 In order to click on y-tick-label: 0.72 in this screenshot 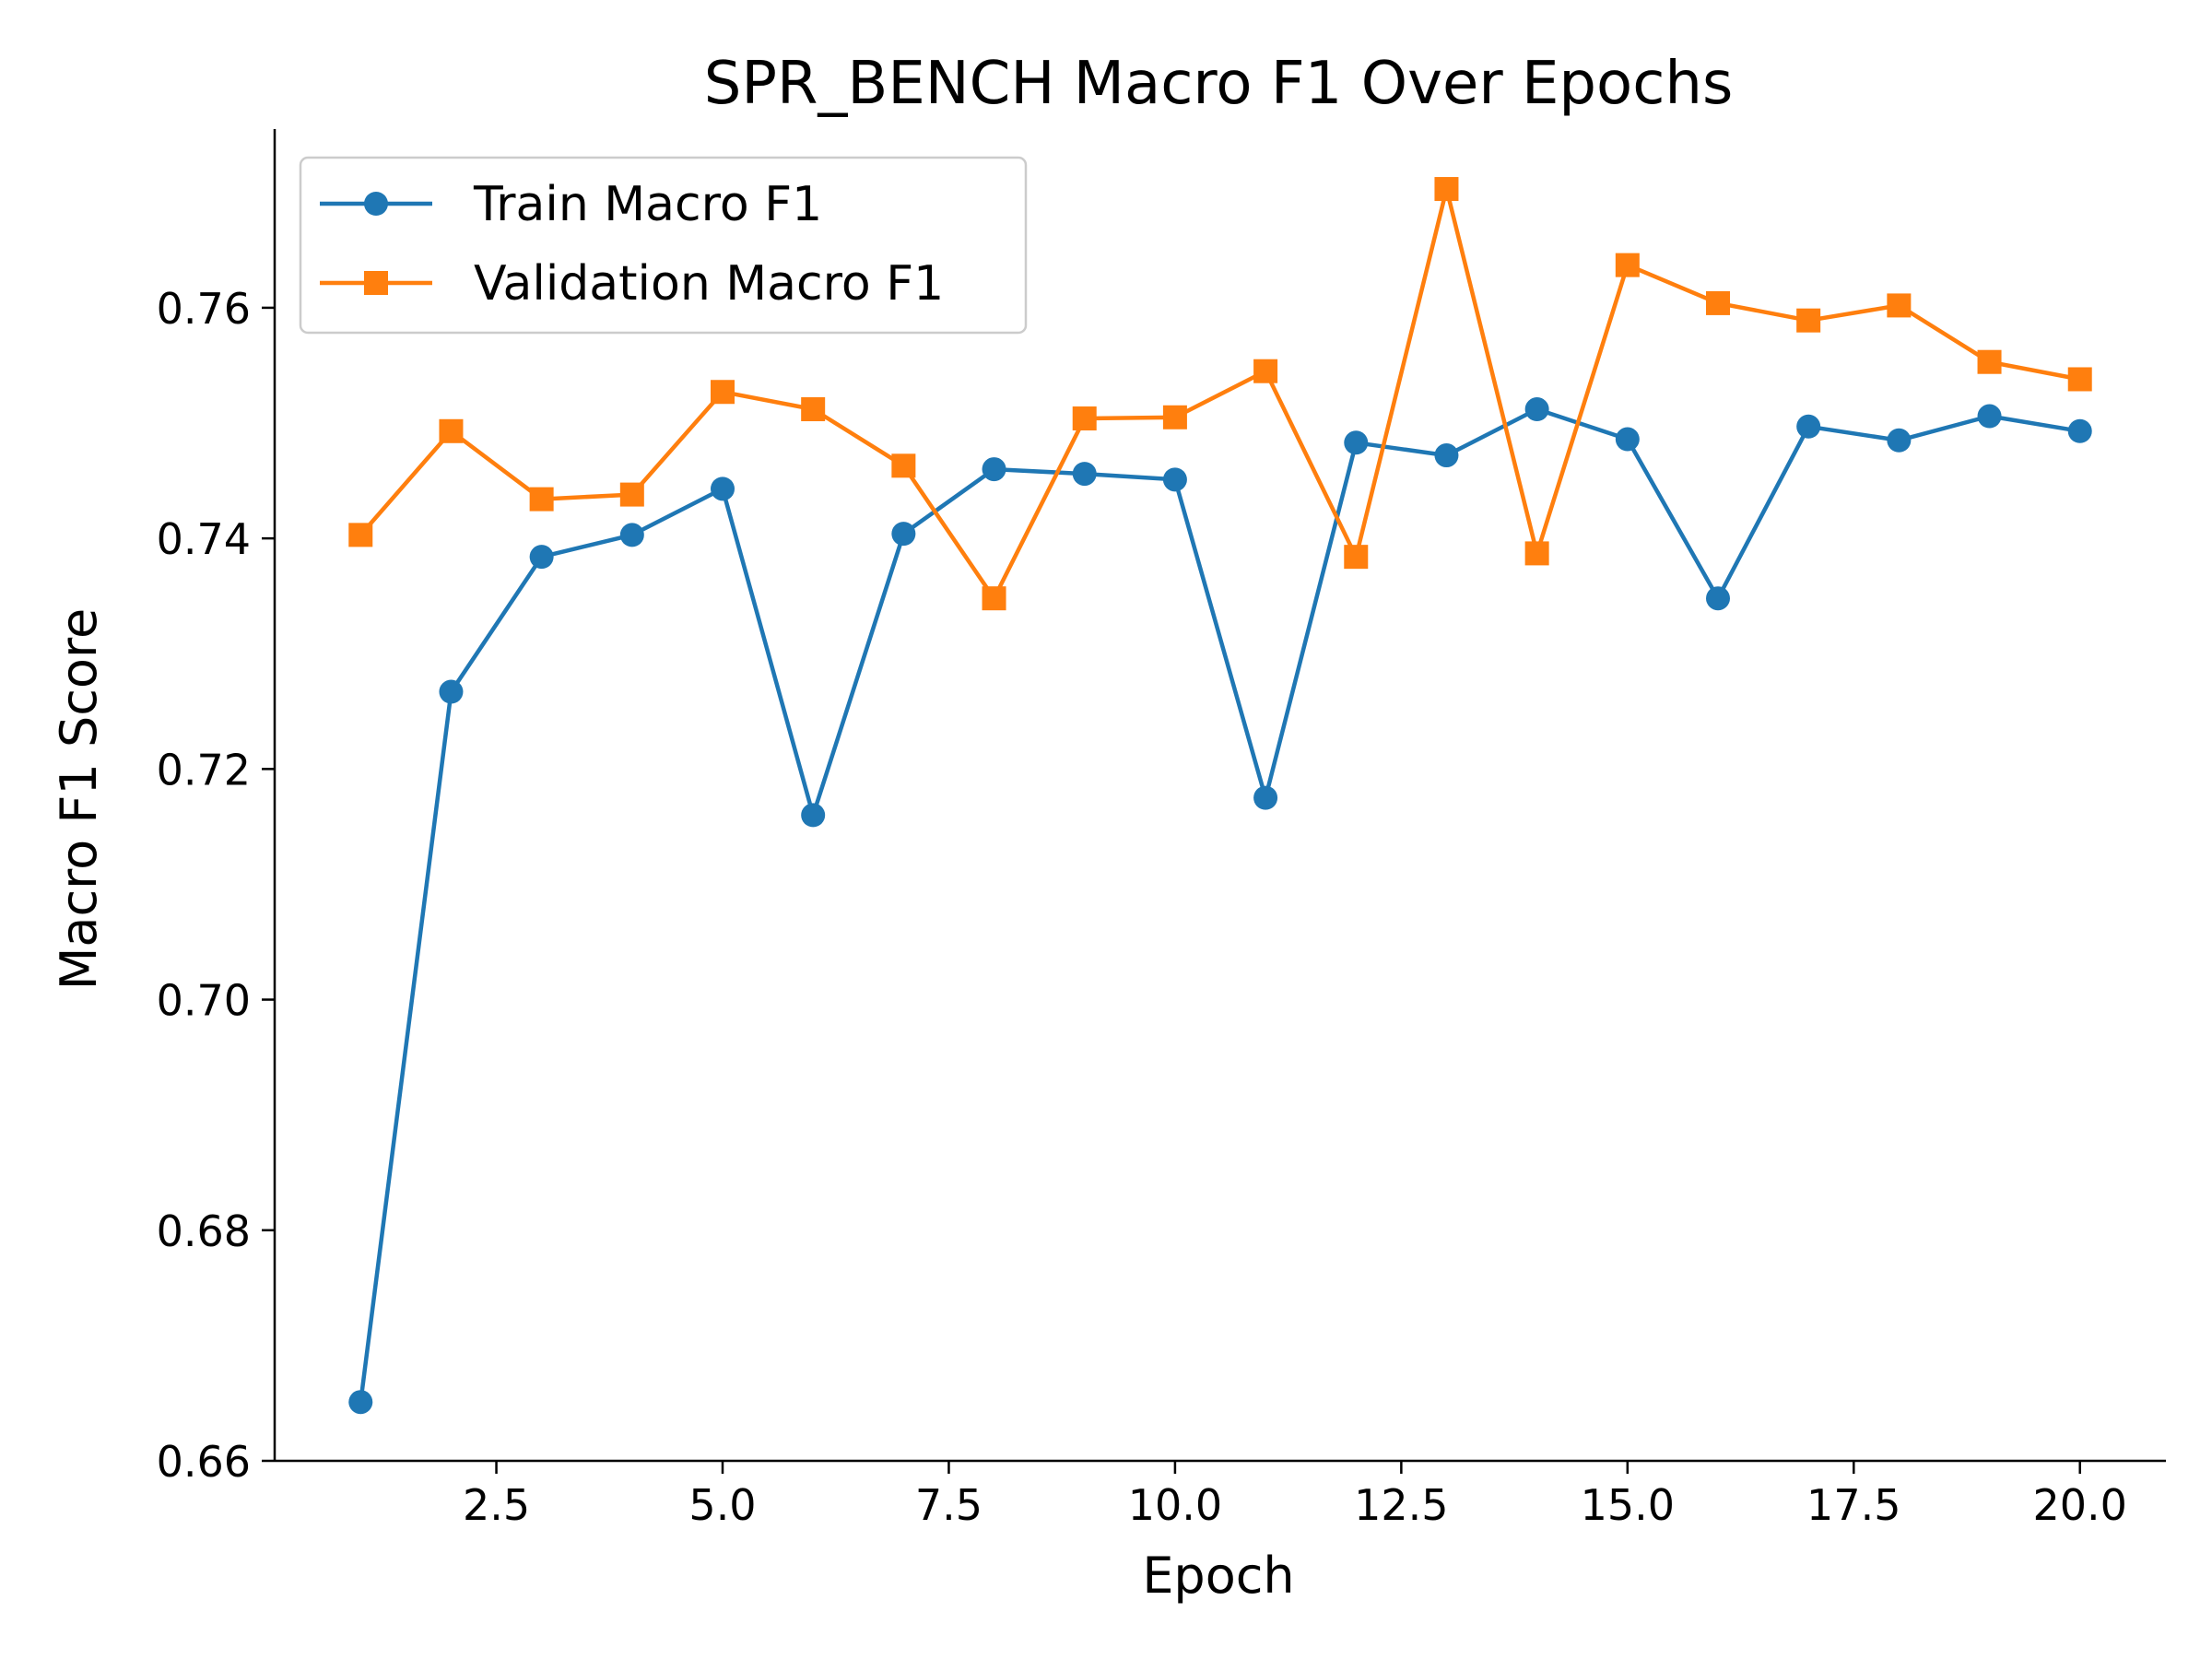, I will do `click(204, 769)`.